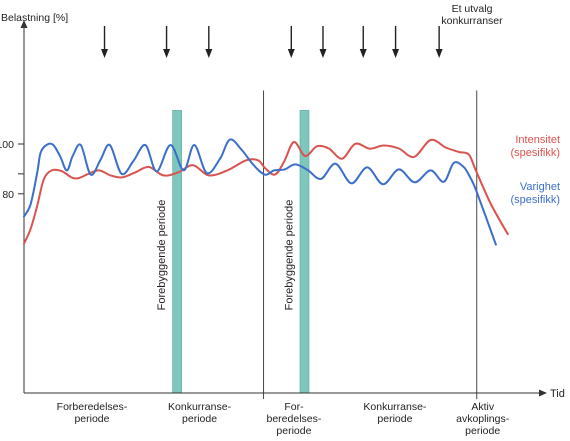 The image size is (570, 441). What do you see at coordinates (8, 195) in the screenshot?
I see `y-tick-label: 80` at bounding box center [8, 195].